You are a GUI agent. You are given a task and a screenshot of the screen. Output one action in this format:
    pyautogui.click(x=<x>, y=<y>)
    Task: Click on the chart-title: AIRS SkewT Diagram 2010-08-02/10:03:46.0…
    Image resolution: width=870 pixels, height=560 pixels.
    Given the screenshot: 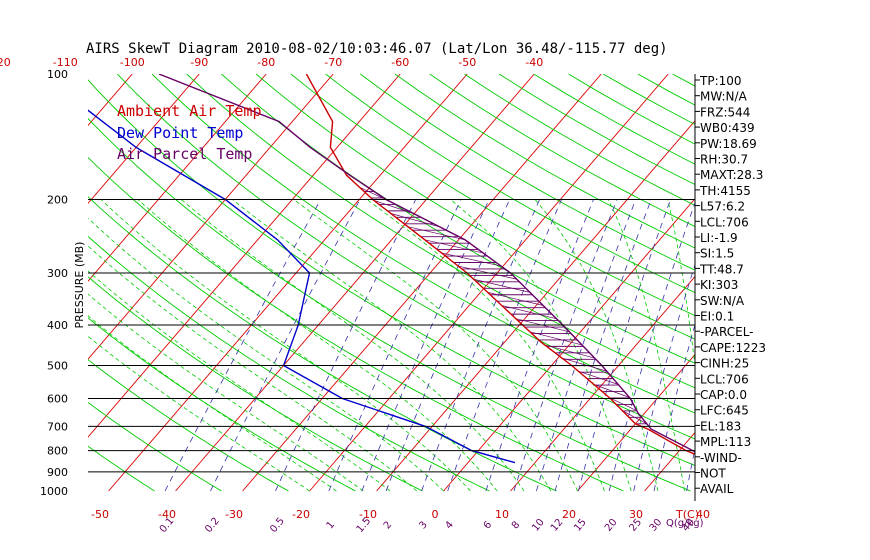 What is the action you would take?
    pyautogui.click(x=377, y=49)
    